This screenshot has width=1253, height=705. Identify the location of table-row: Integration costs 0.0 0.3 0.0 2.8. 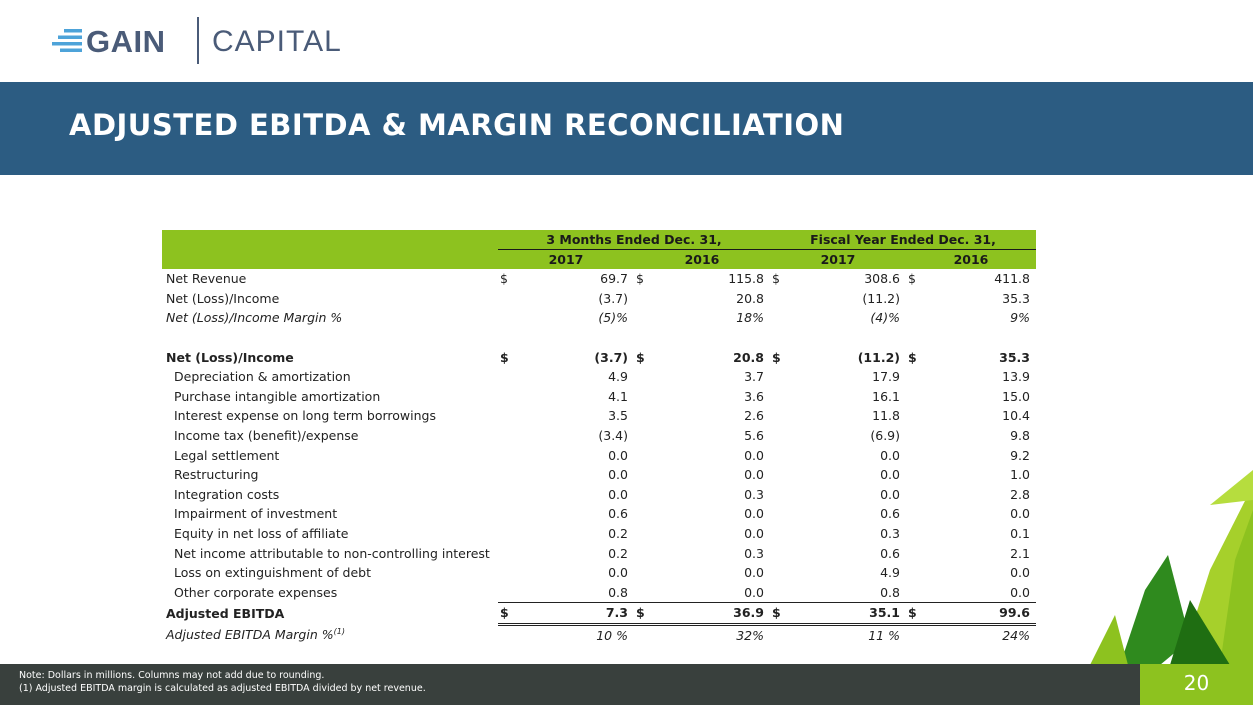
(599, 495).